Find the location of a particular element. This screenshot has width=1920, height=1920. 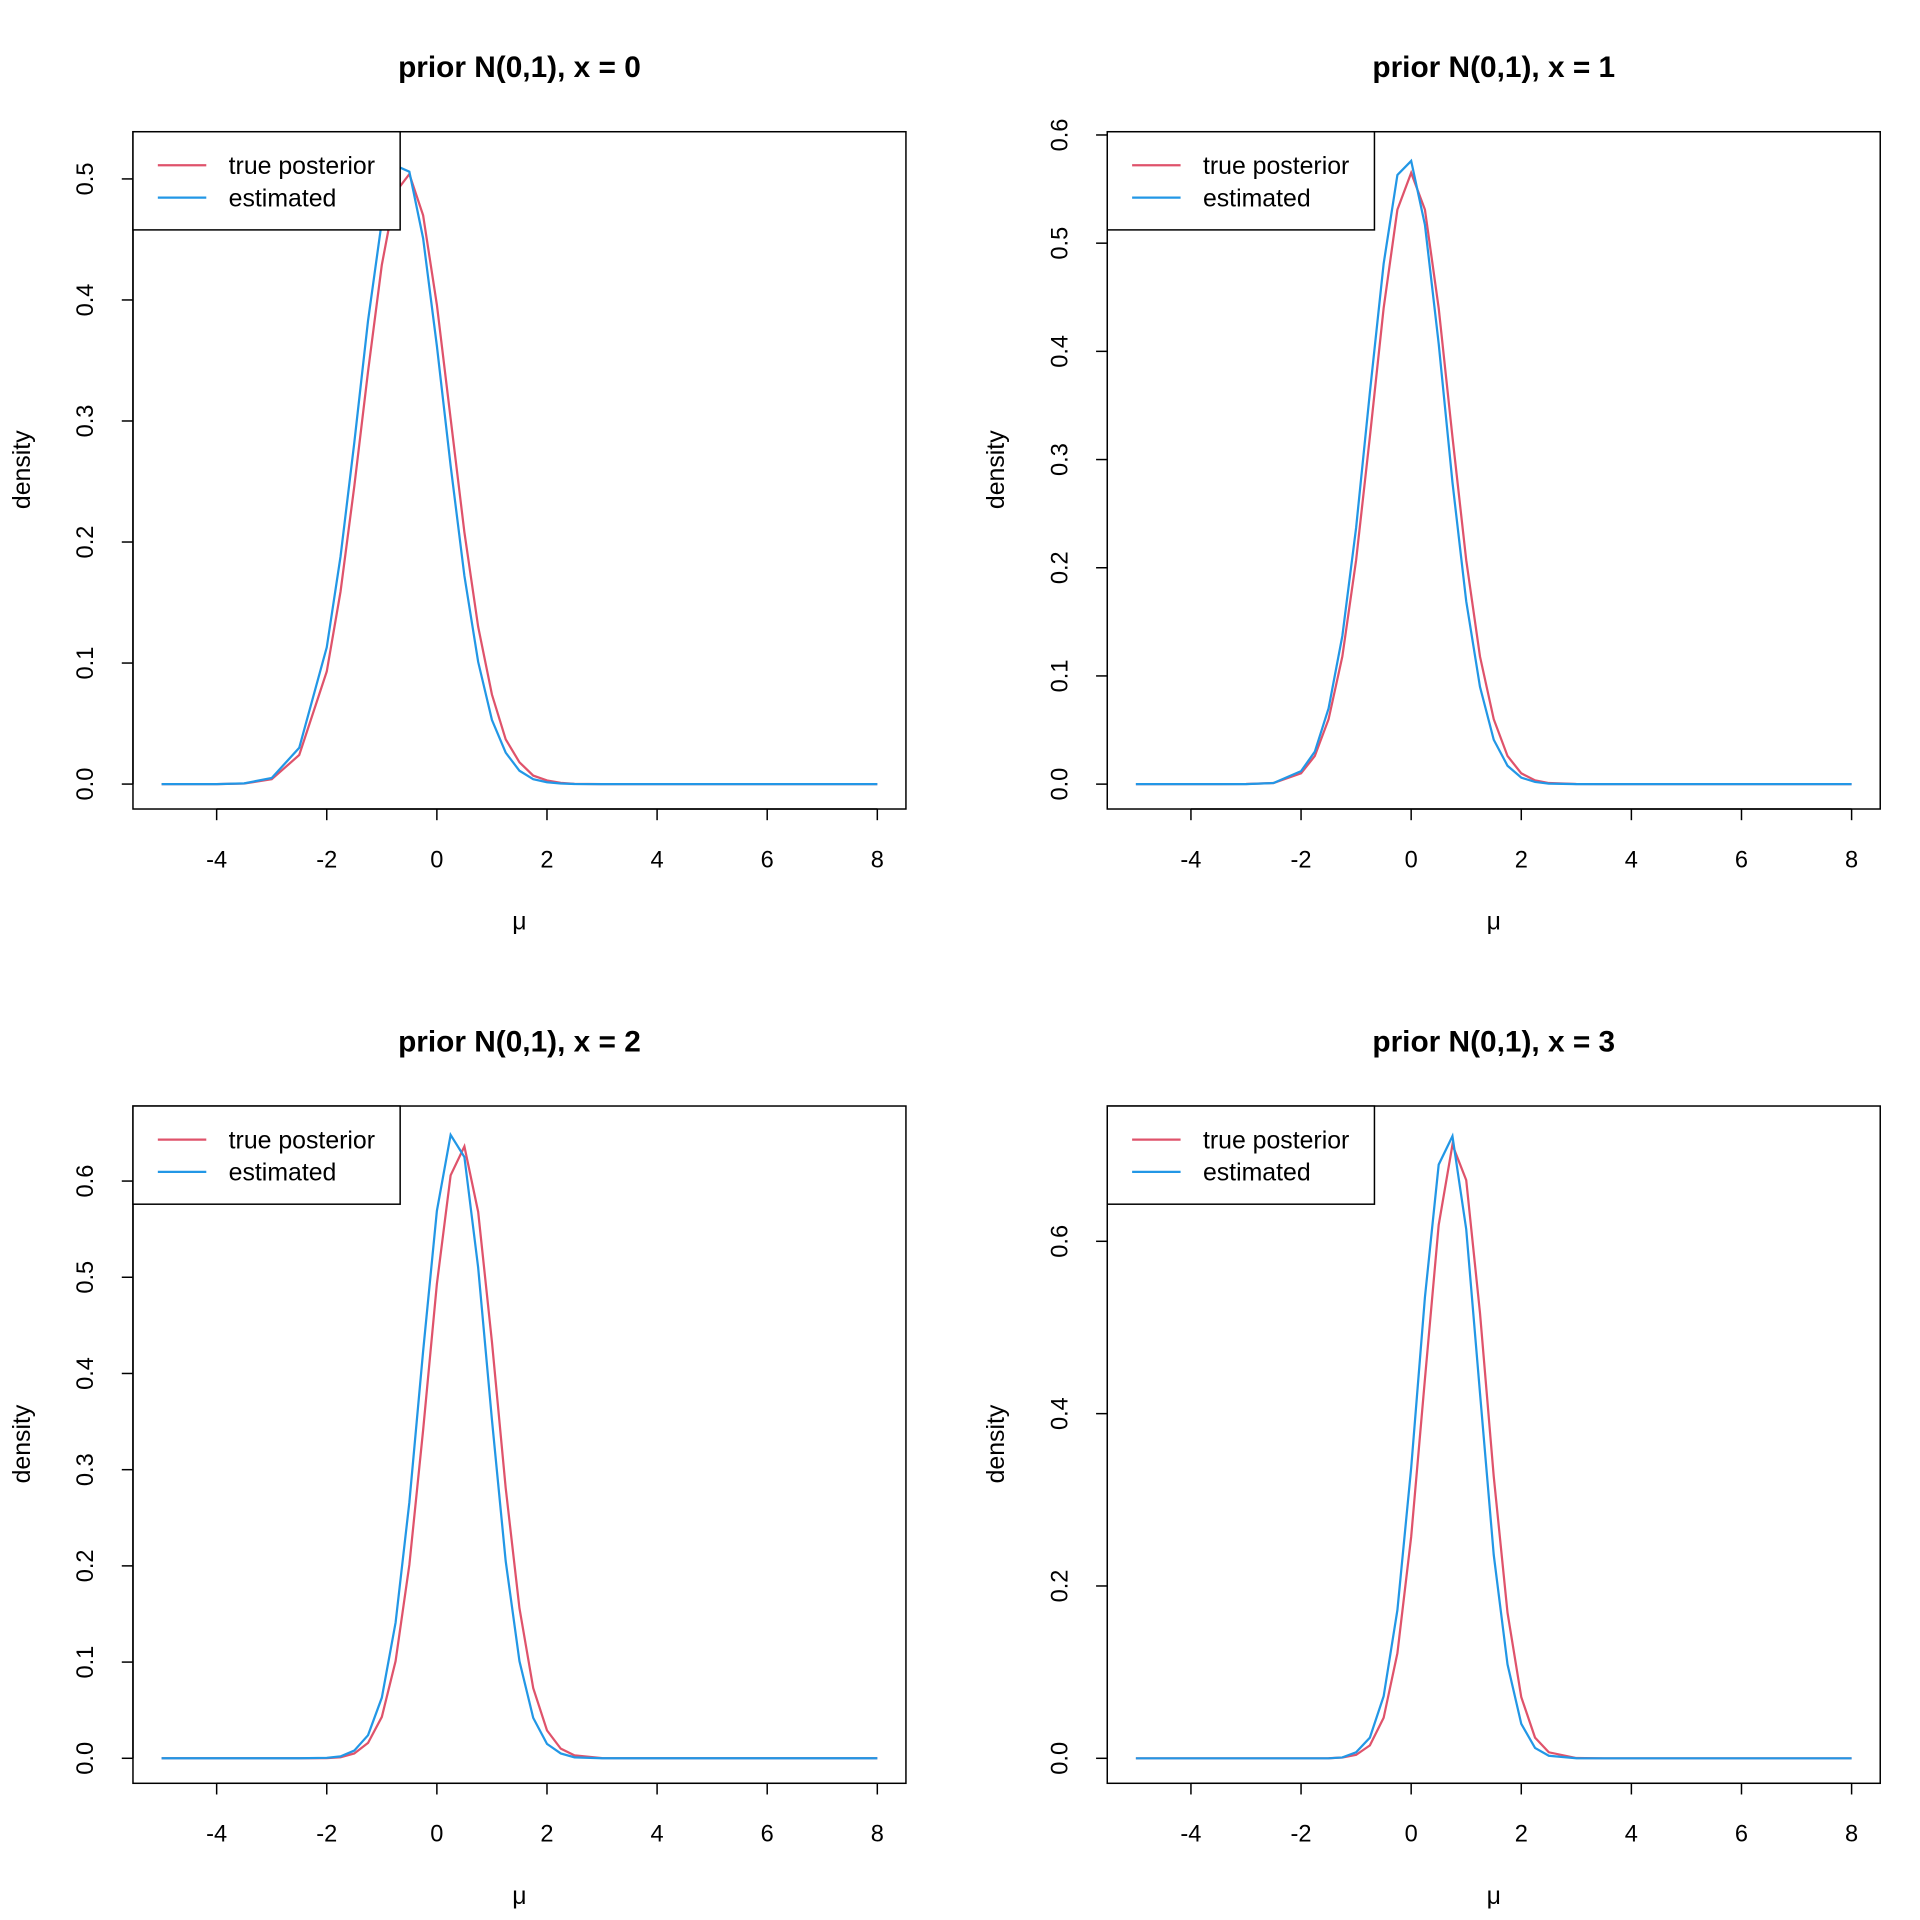

chart-title: prior N(0,1), x = 3 is located at coordinates (1493, 1041).